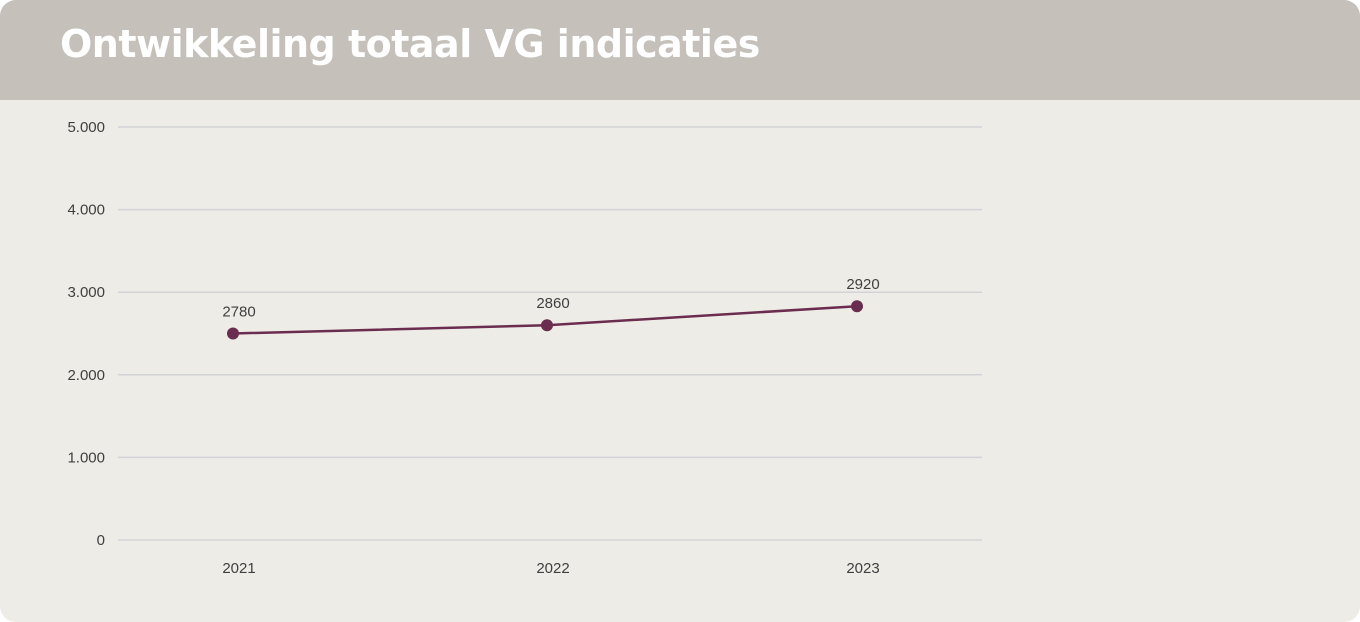 The image size is (1360, 622). I want to click on y-tick-label: 4.000, so click(86, 210).